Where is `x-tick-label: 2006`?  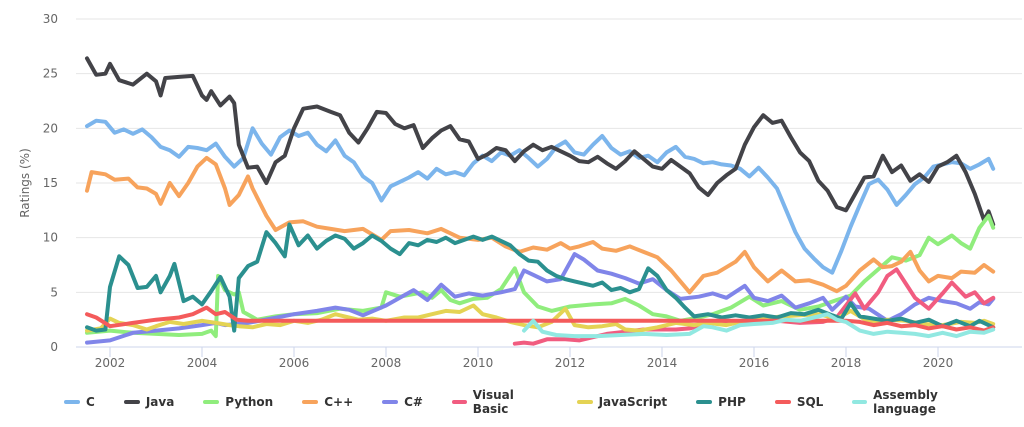
x-tick-label: 2006 is located at coordinates (294, 363).